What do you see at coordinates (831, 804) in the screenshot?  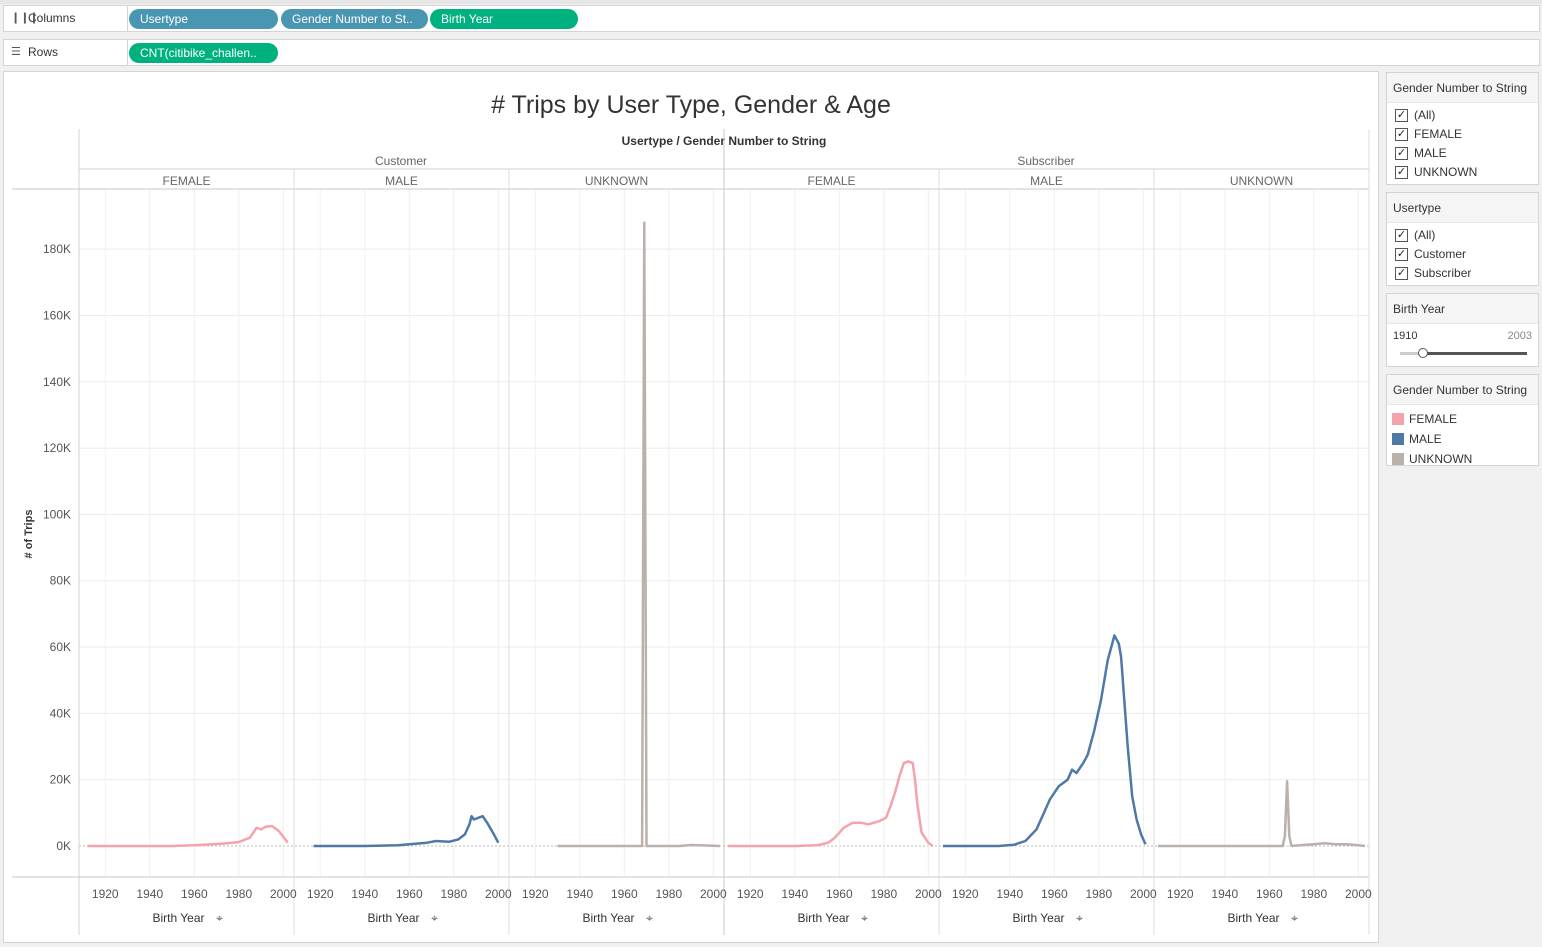 I see `series-line-subscriber-female` at bounding box center [831, 804].